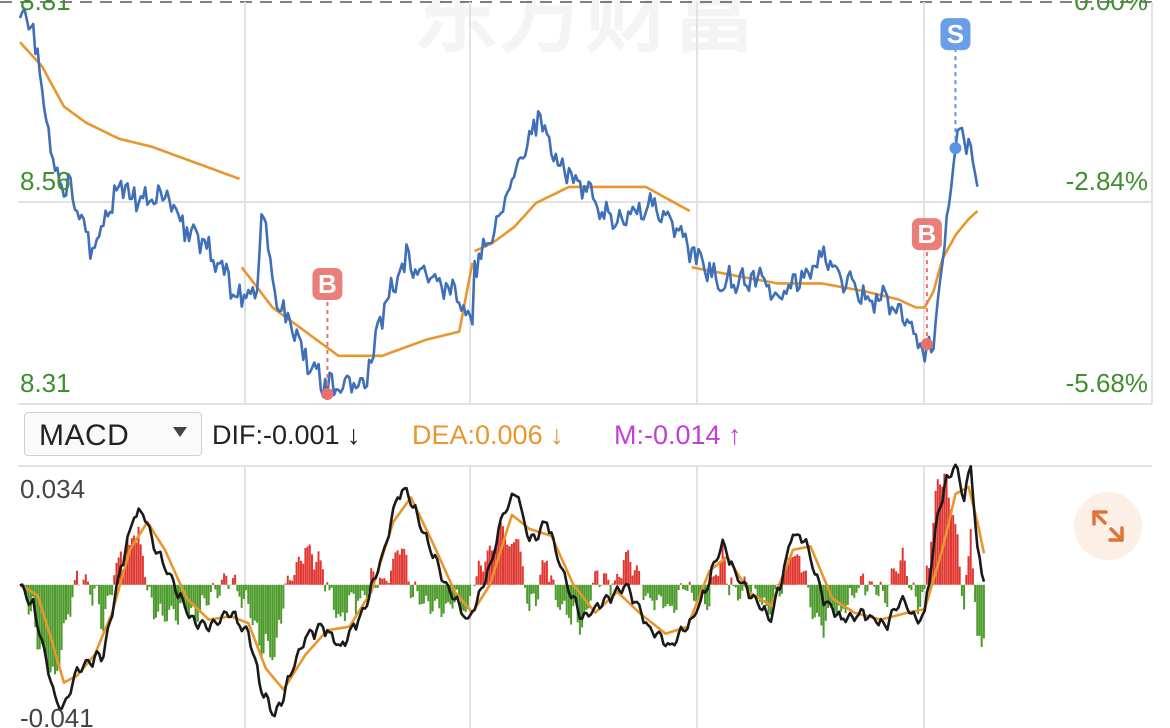 This screenshot has height=728, width=1170. What do you see at coordinates (52, 489) in the screenshot?
I see `macd-axis-top-label: 0.034` at bounding box center [52, 489].